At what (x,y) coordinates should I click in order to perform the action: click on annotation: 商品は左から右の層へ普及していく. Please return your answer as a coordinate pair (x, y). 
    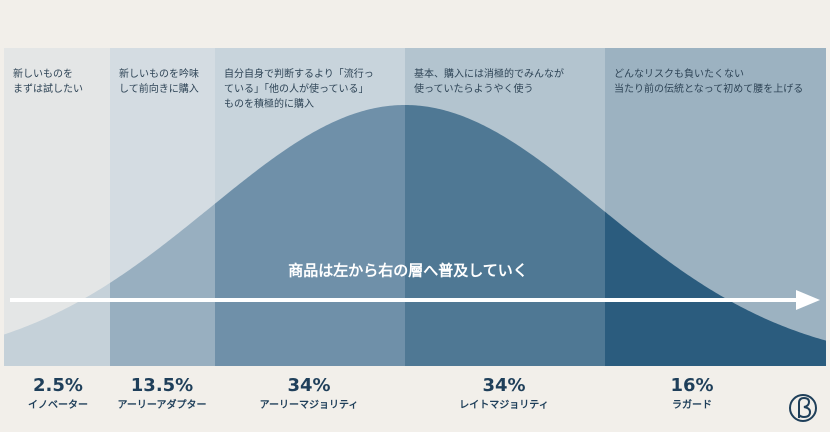
    Looking at the image, I should click on (408, 271).